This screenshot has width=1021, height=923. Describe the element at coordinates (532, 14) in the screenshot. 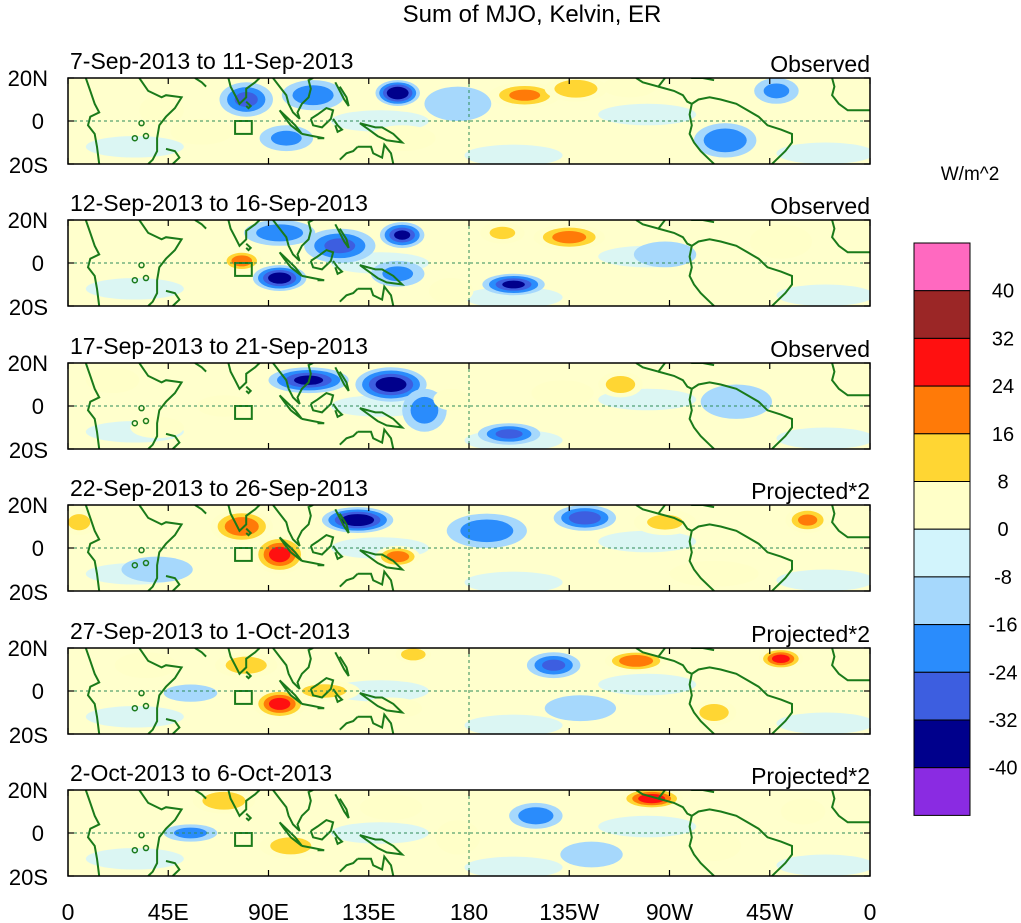

I see `figure-title: Sum of MJO, Kelvin, ER` at that location.